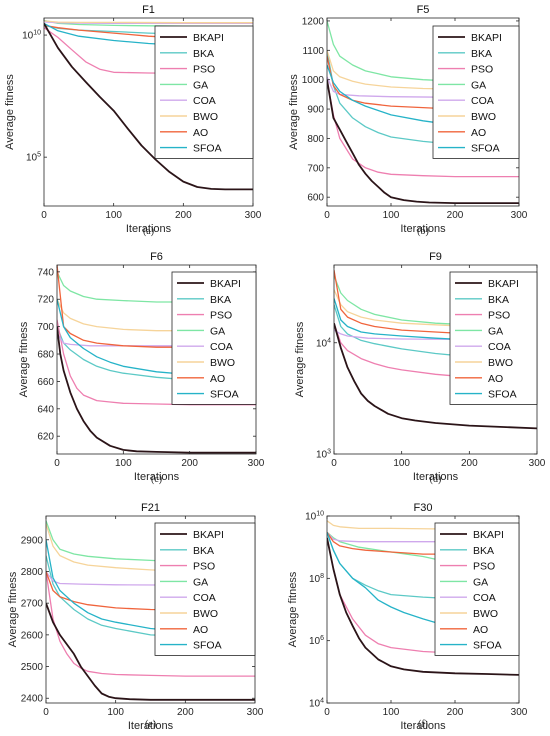  I want to click on y-tick-label: 1010, so click(31, 36).